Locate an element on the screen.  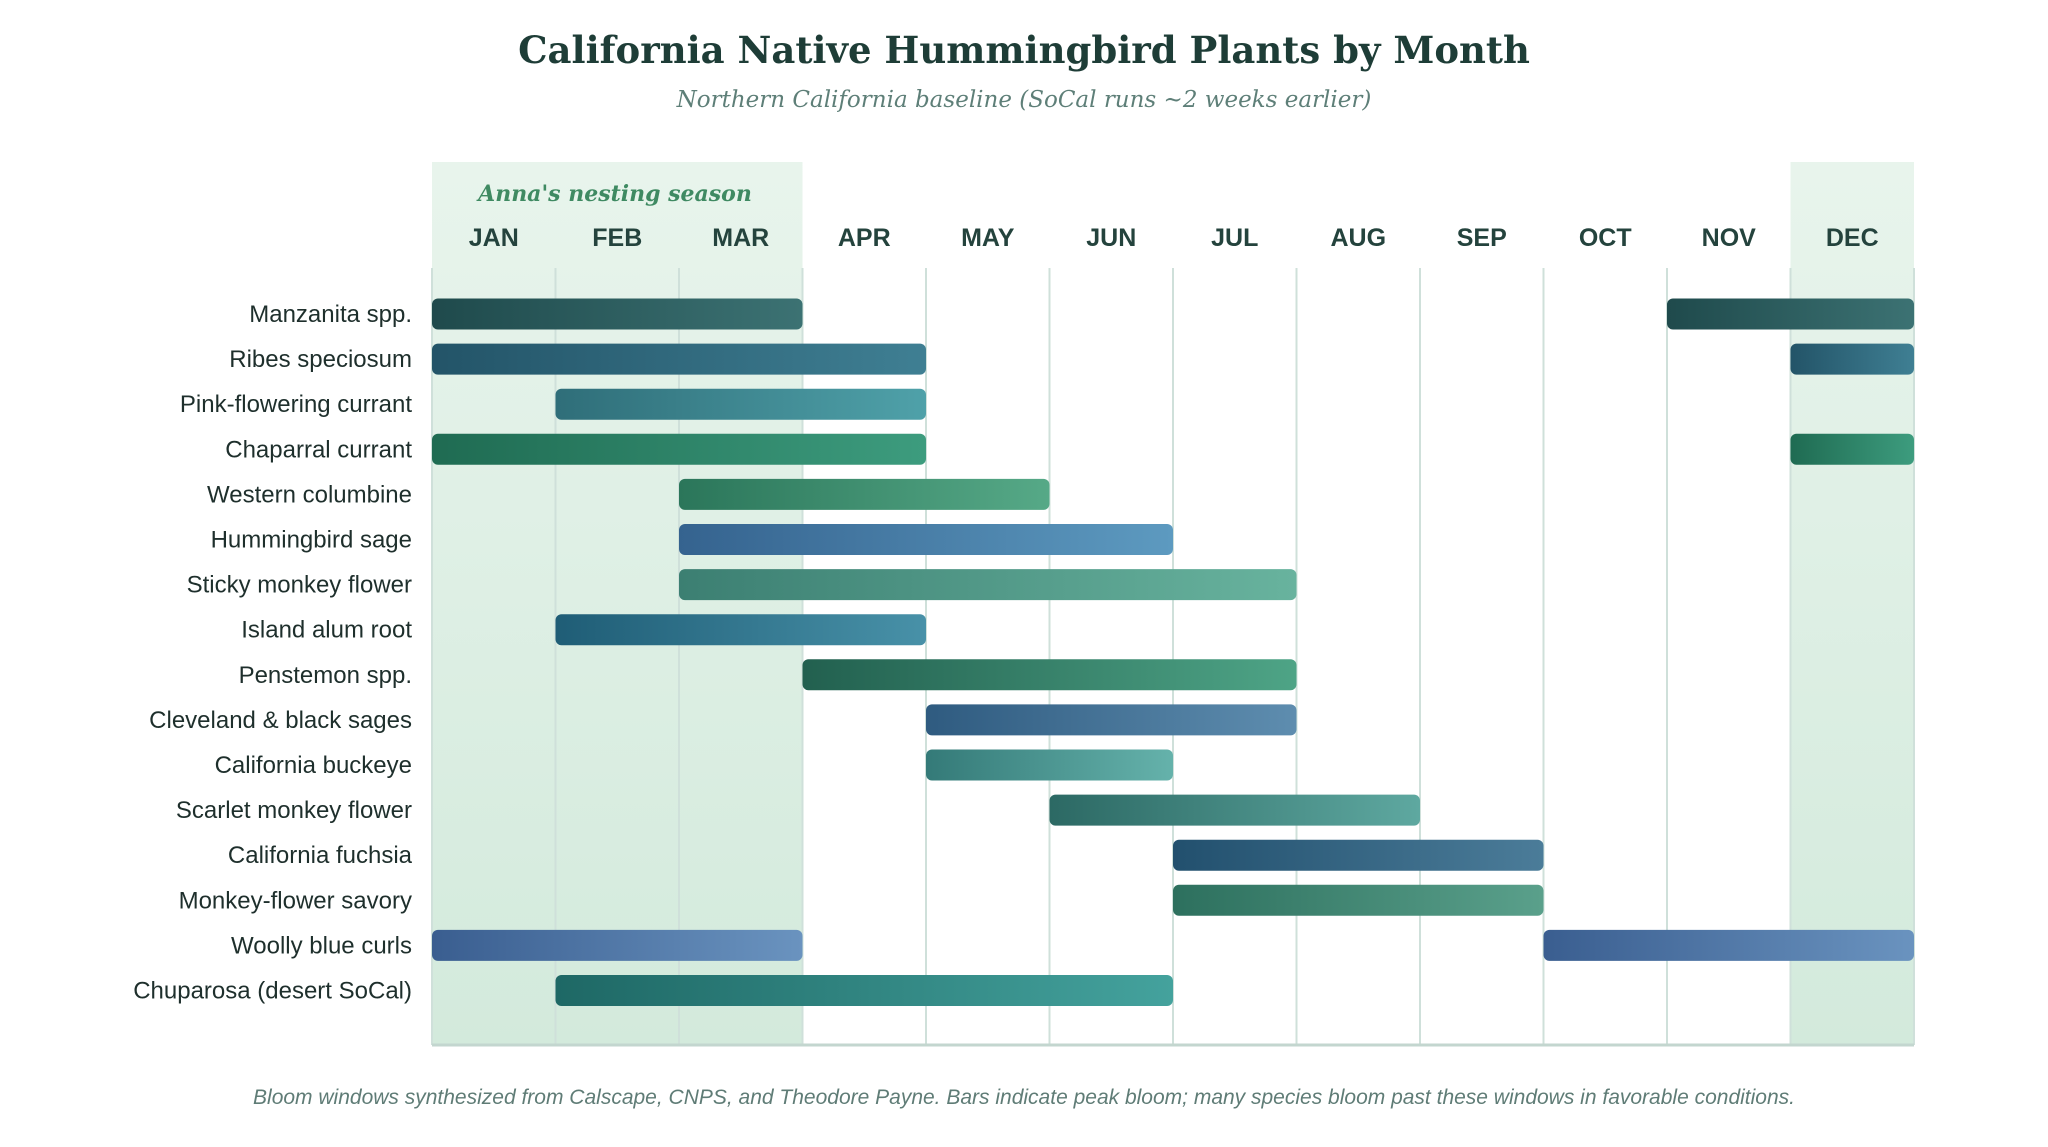
plant-label: Western columbine is located at coordinates (309, 494).